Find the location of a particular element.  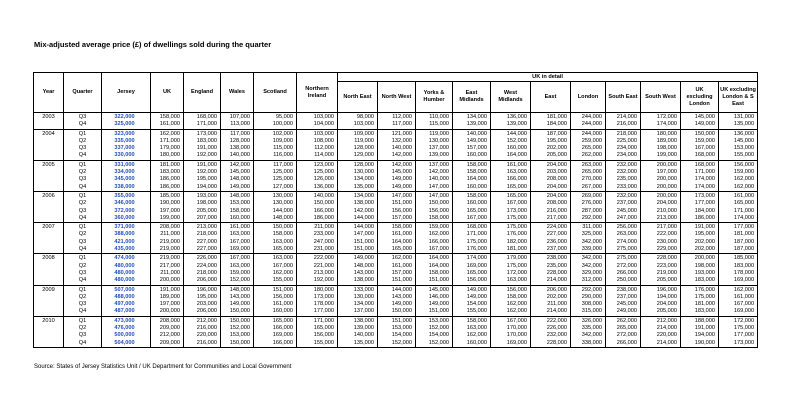

column-header: East Midlands is located at coordinates (471, 97).